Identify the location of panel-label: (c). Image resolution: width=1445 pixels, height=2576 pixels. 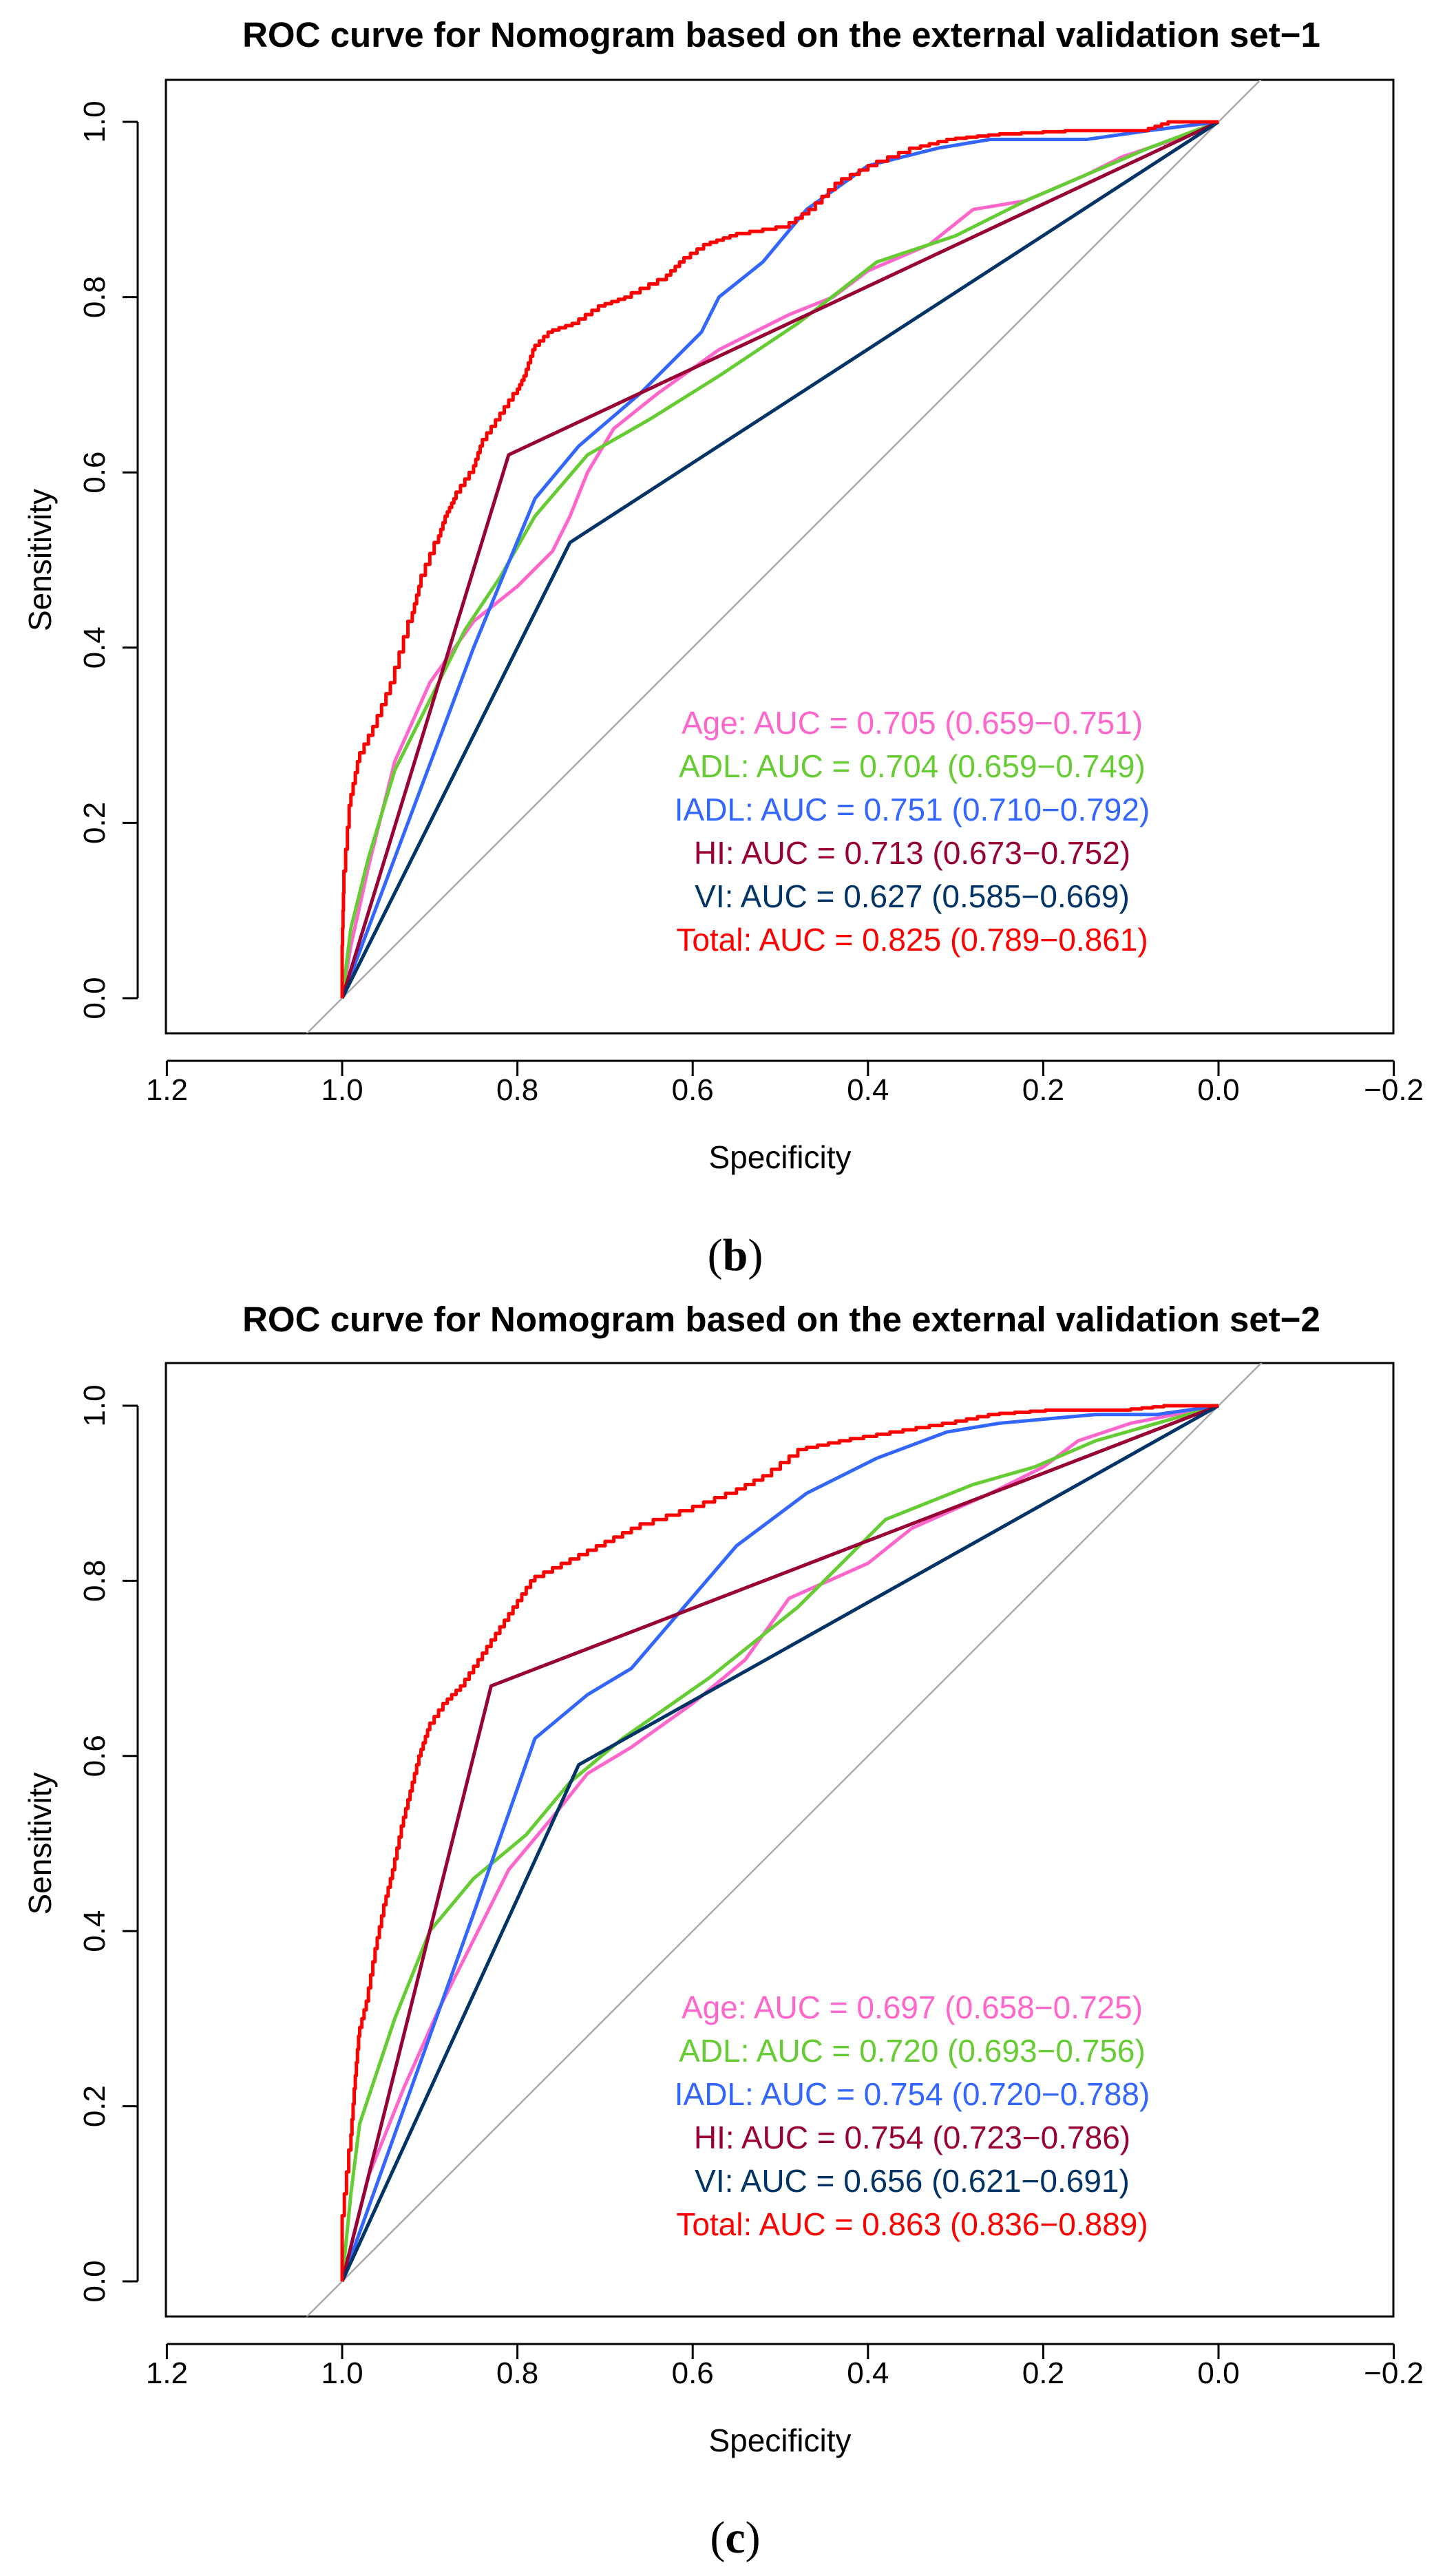
(735, 2538).